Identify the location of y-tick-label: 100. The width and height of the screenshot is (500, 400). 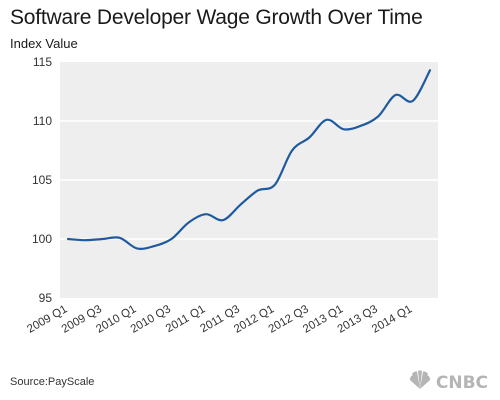
(42, 239).